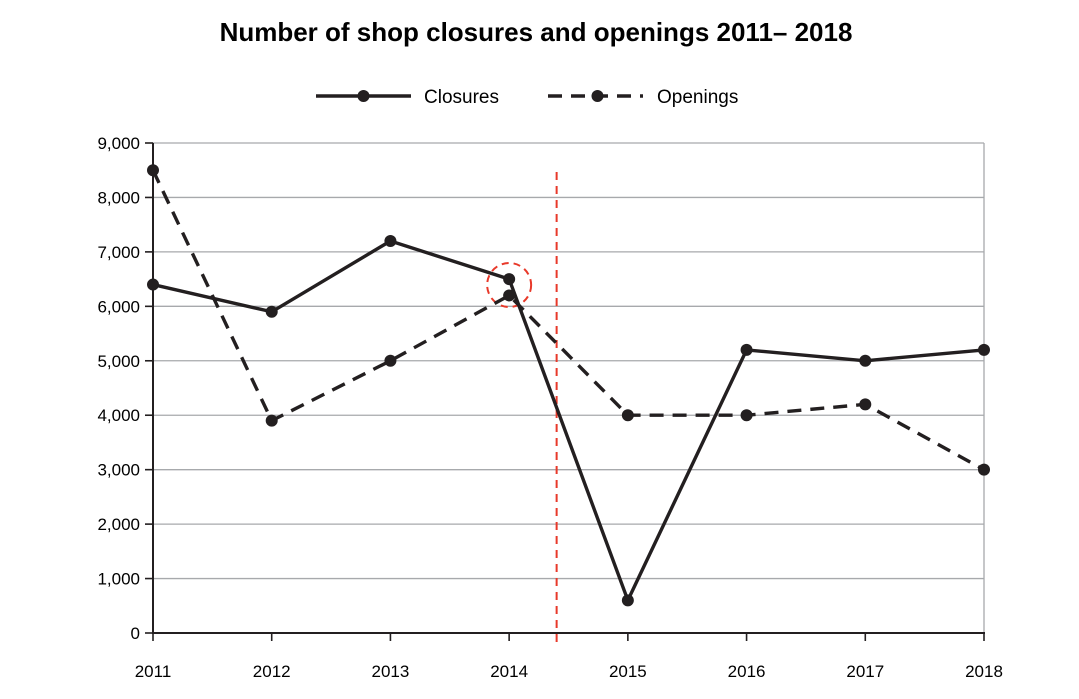 The width and height of the screenshot is (1079, 699). I want to click on x-axis-ticks: 2011 2012 2013 2014 2015 2016 2017 2018, so click(569, 657).